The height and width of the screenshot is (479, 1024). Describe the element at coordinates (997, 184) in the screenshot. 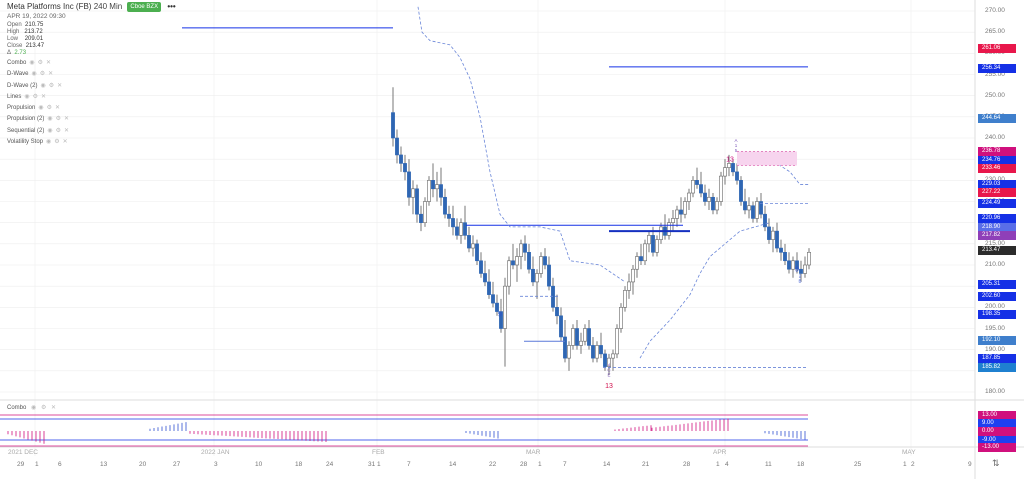

I see `price-tag: 229.03` at that location.